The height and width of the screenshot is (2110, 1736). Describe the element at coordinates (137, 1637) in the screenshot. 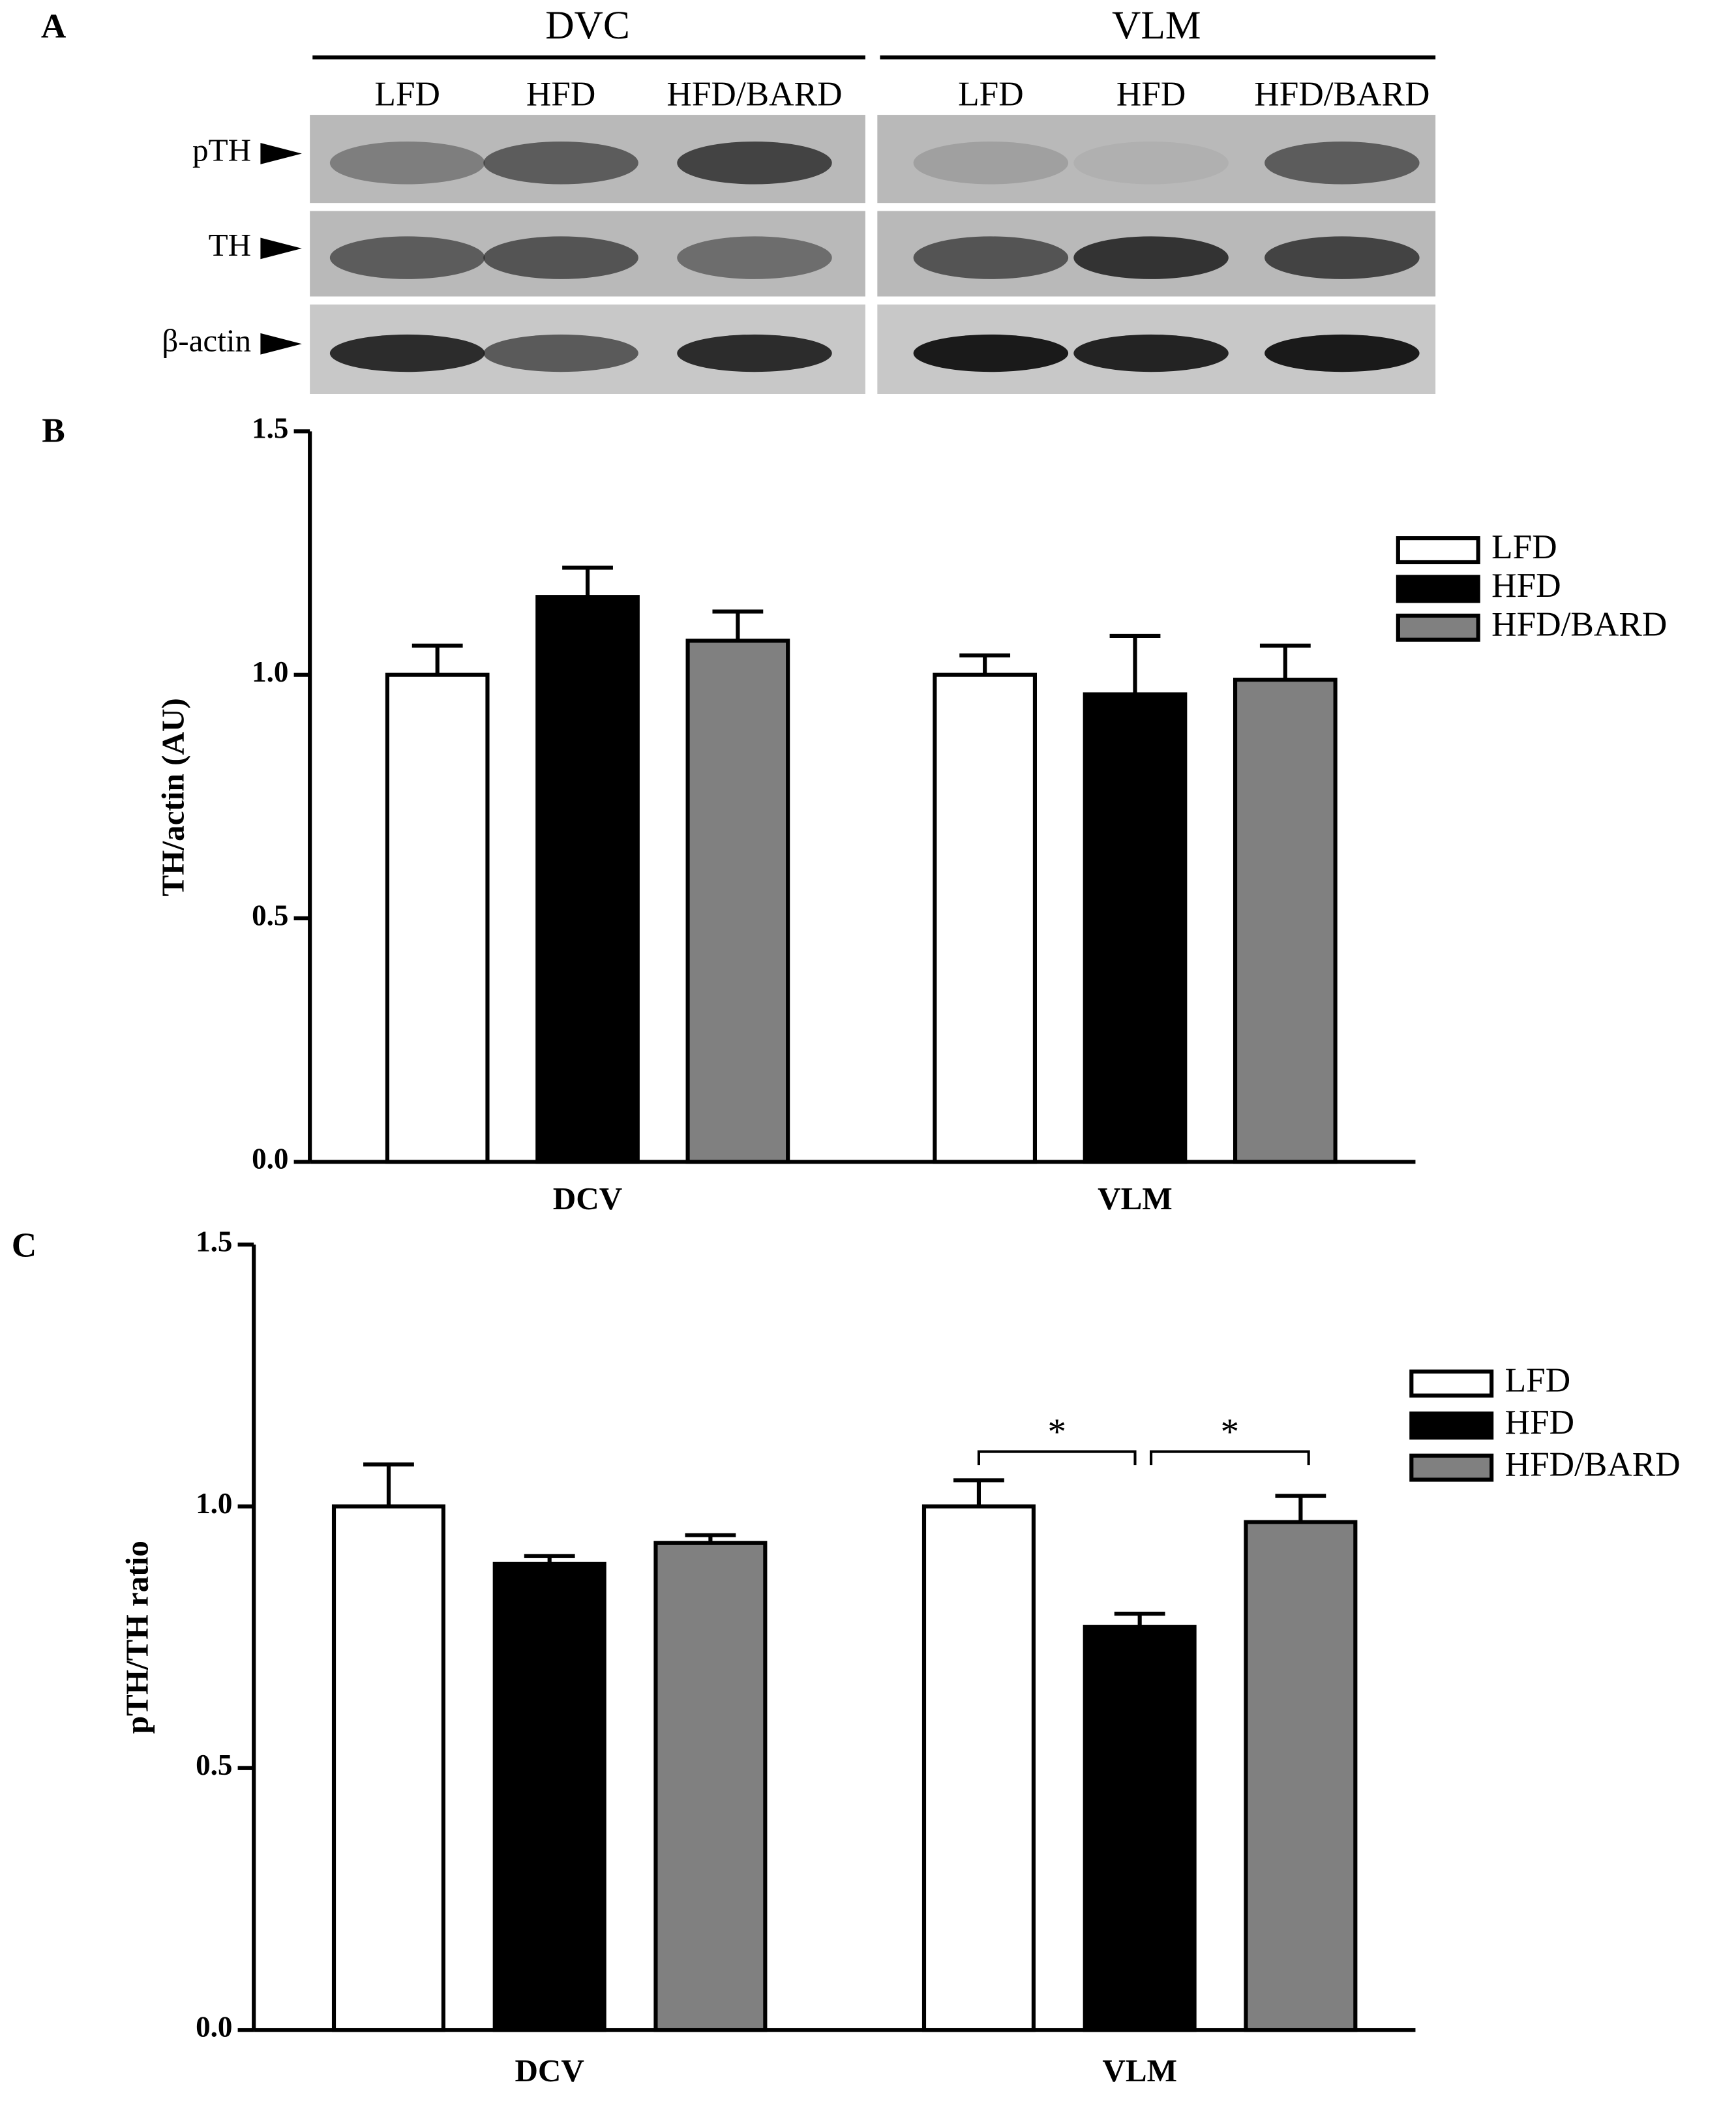

I see `y-axis-title: pTH/TH ratio` at that location.